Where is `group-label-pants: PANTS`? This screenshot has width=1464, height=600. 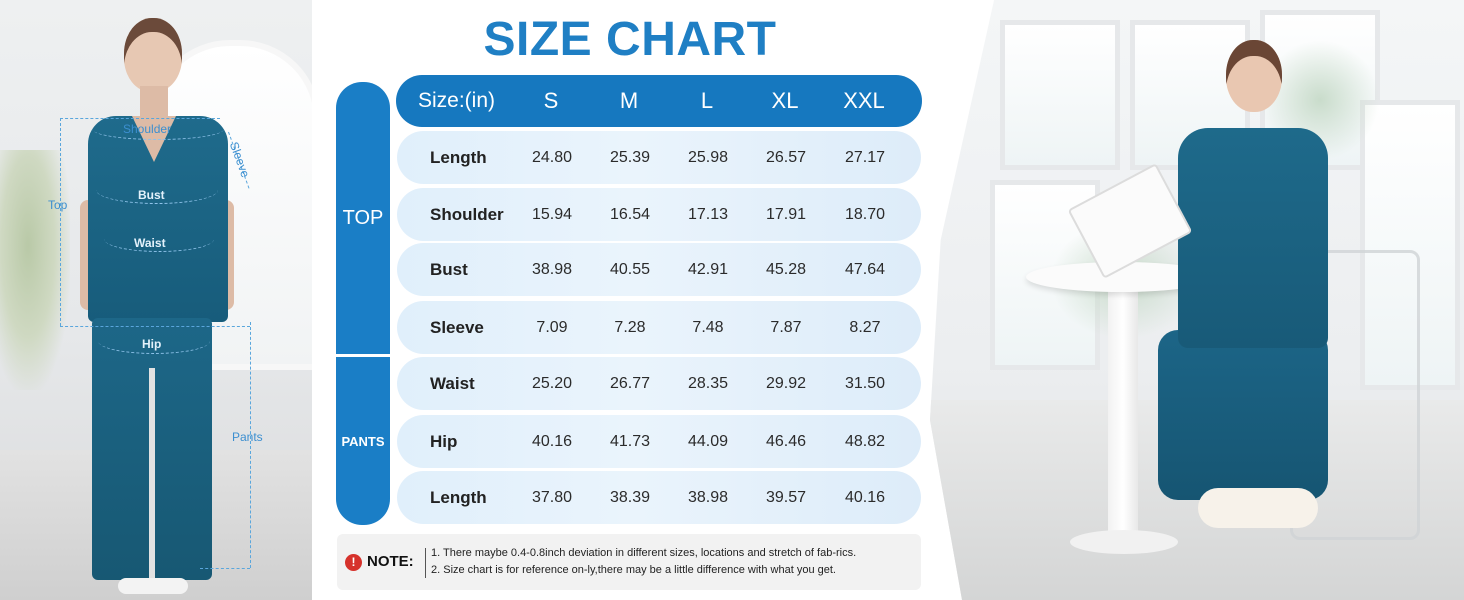
group-label-pants: PANTS is located at coordinates (363, 441).